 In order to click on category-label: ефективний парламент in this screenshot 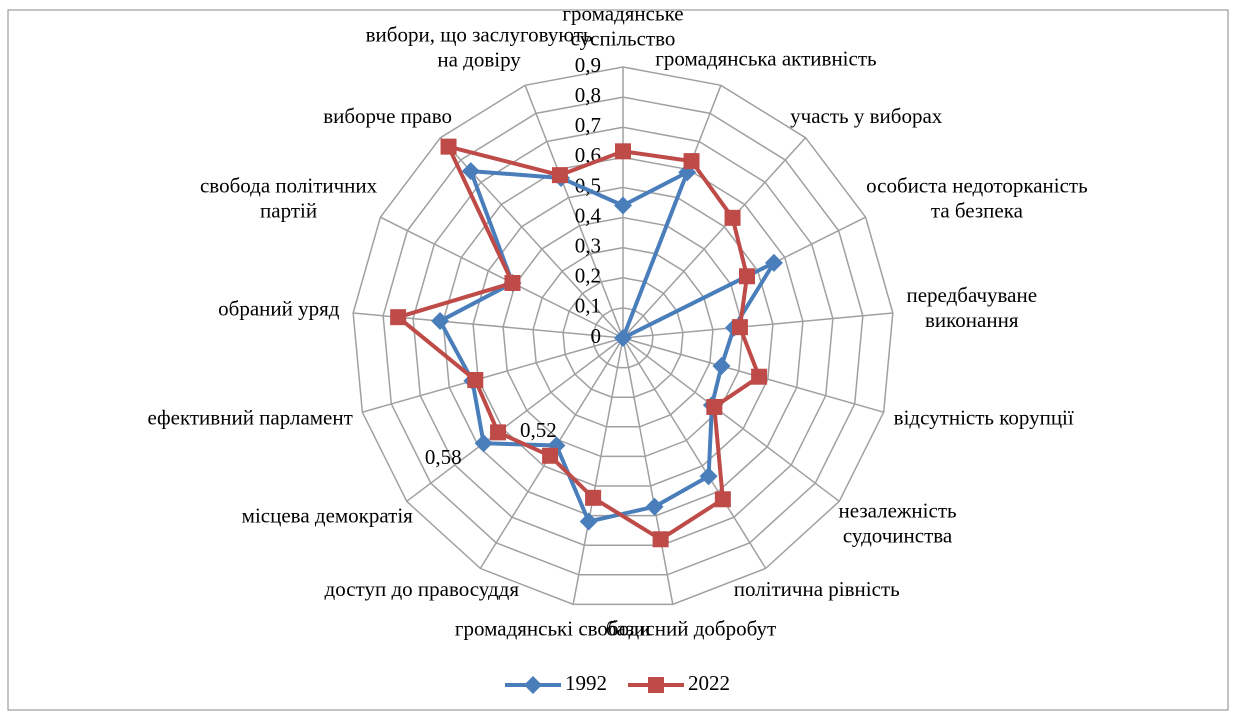, I will do `click(249, 417)`.